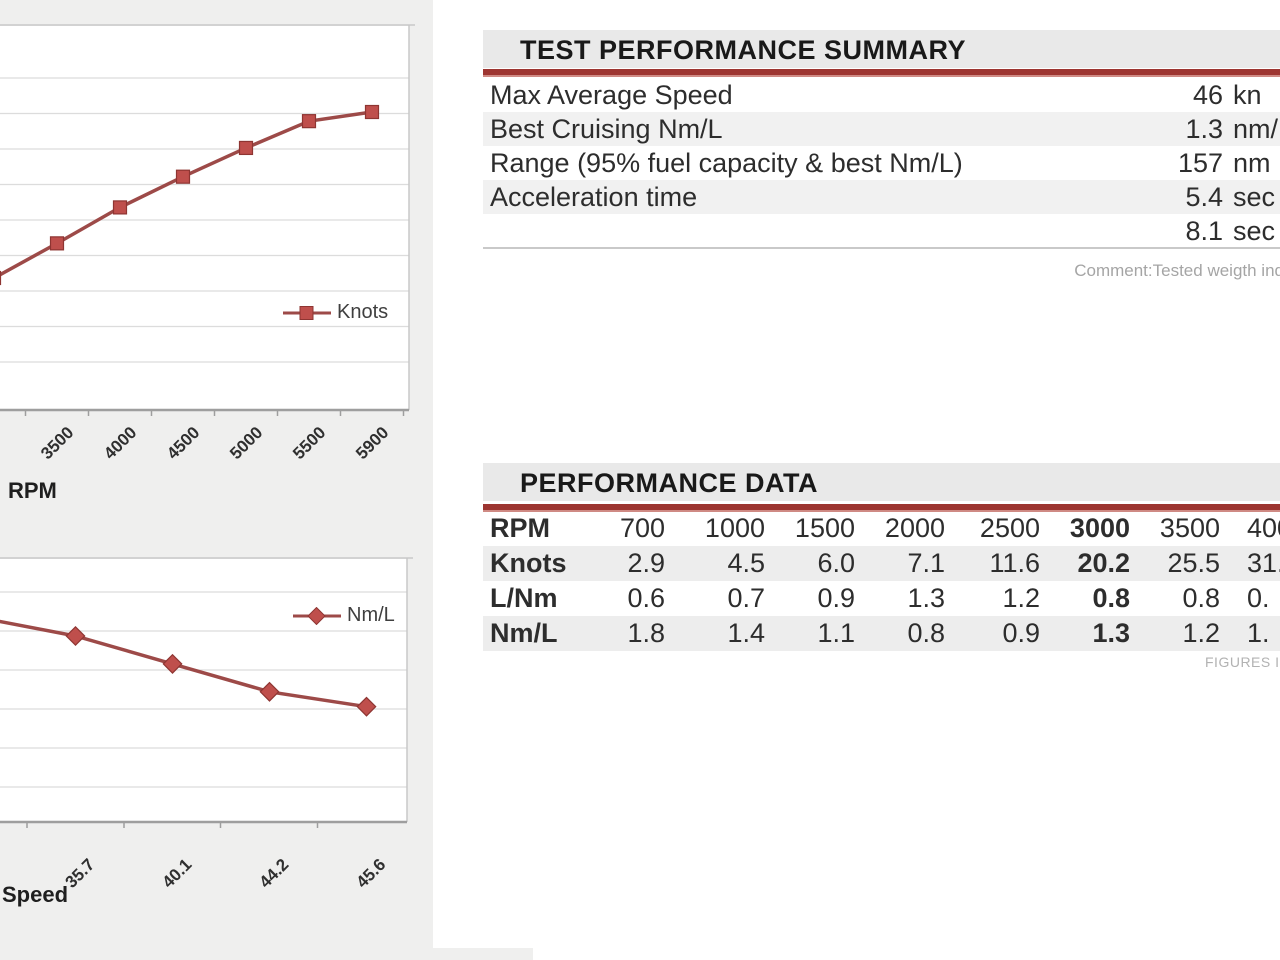 Image resolution: width=1280 pixels, height=960 pixels. I want to click on page-left-gray-column-foot, so click(483, 954).